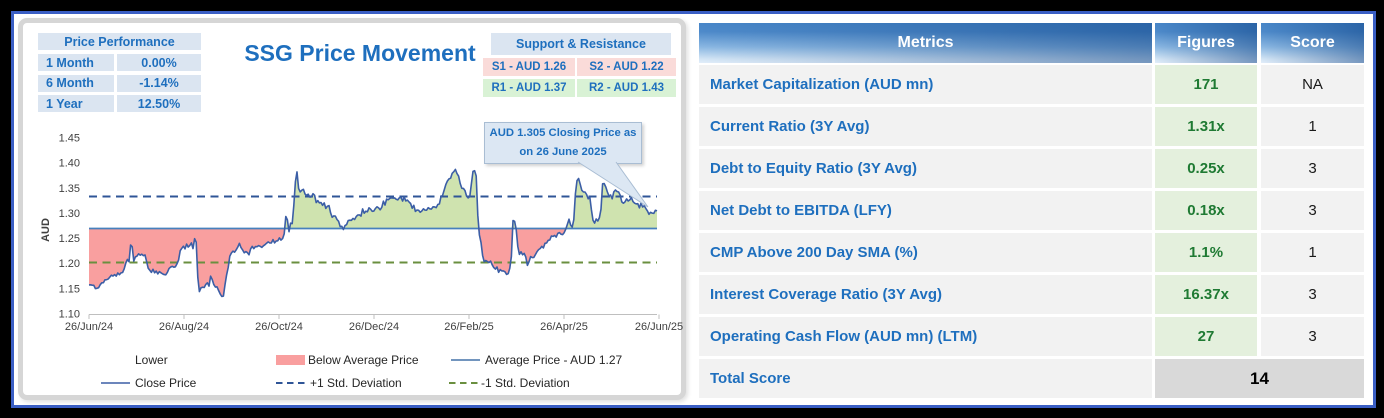 This screenshot has width=1384, height=418. I want to click on svg-text: 26/Oct/24, so click(279, 327).